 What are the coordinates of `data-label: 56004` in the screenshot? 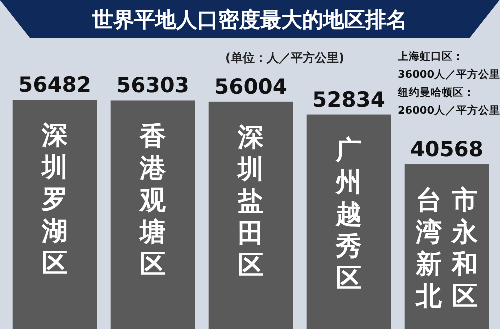 It's located at (251, 86).